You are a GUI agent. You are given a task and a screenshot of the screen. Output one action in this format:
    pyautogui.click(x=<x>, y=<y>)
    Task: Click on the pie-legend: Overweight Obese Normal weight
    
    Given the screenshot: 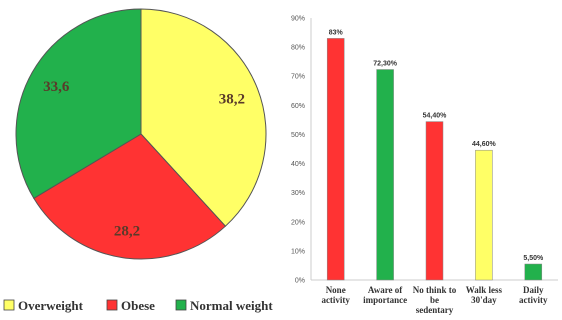 What is the action you would take?
    pyautogui.click(x=138, y=305)
    